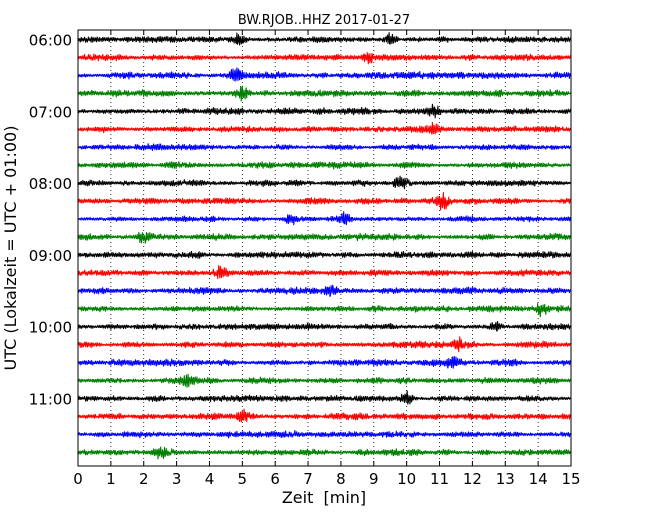  Describe the element at coordinates (78, 479) in the screenshot. I see `x-tick-label: 0` at that location.